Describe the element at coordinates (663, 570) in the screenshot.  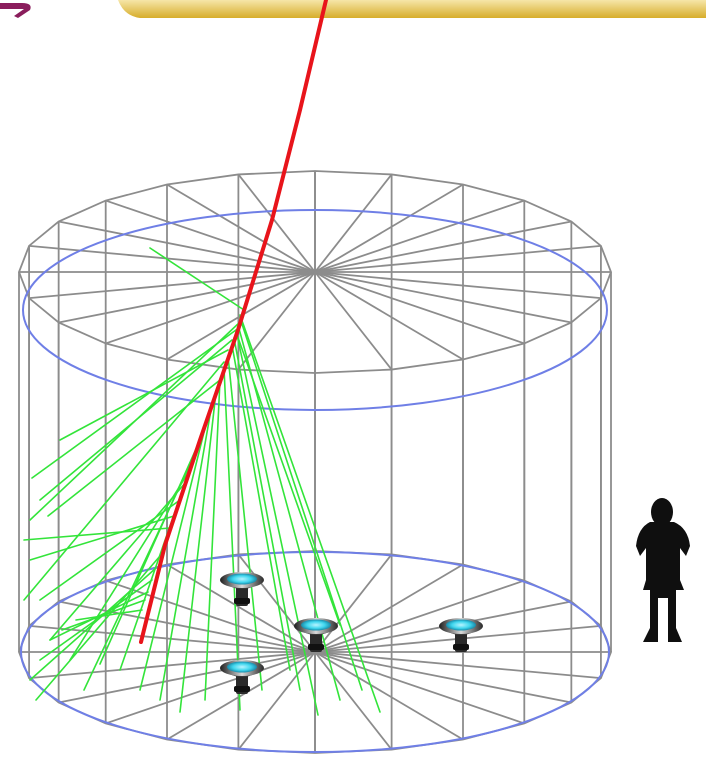
I see `human-silhouette-icon` at that location.